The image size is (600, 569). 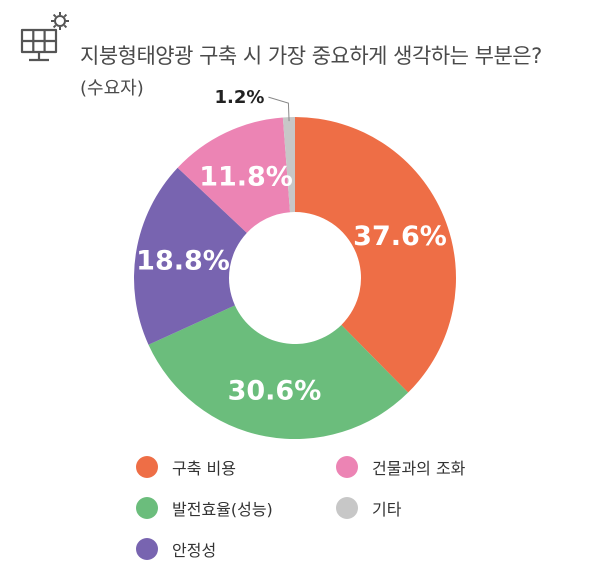 What do you see at coordinates (311, 56) in the screenshot?
I see `chart-title: 지붕형태양광 구축 시 가장 중요하게 생각하는 부분은?` at bounding box center [311, 56].